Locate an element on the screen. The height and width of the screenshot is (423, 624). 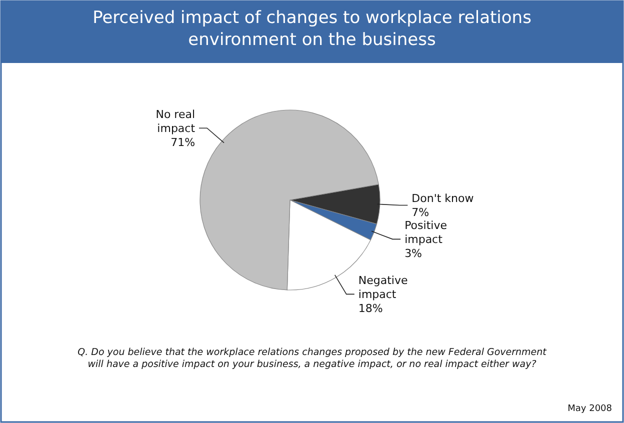
slice-label: Positive impact is located at coordinates (426, 232).